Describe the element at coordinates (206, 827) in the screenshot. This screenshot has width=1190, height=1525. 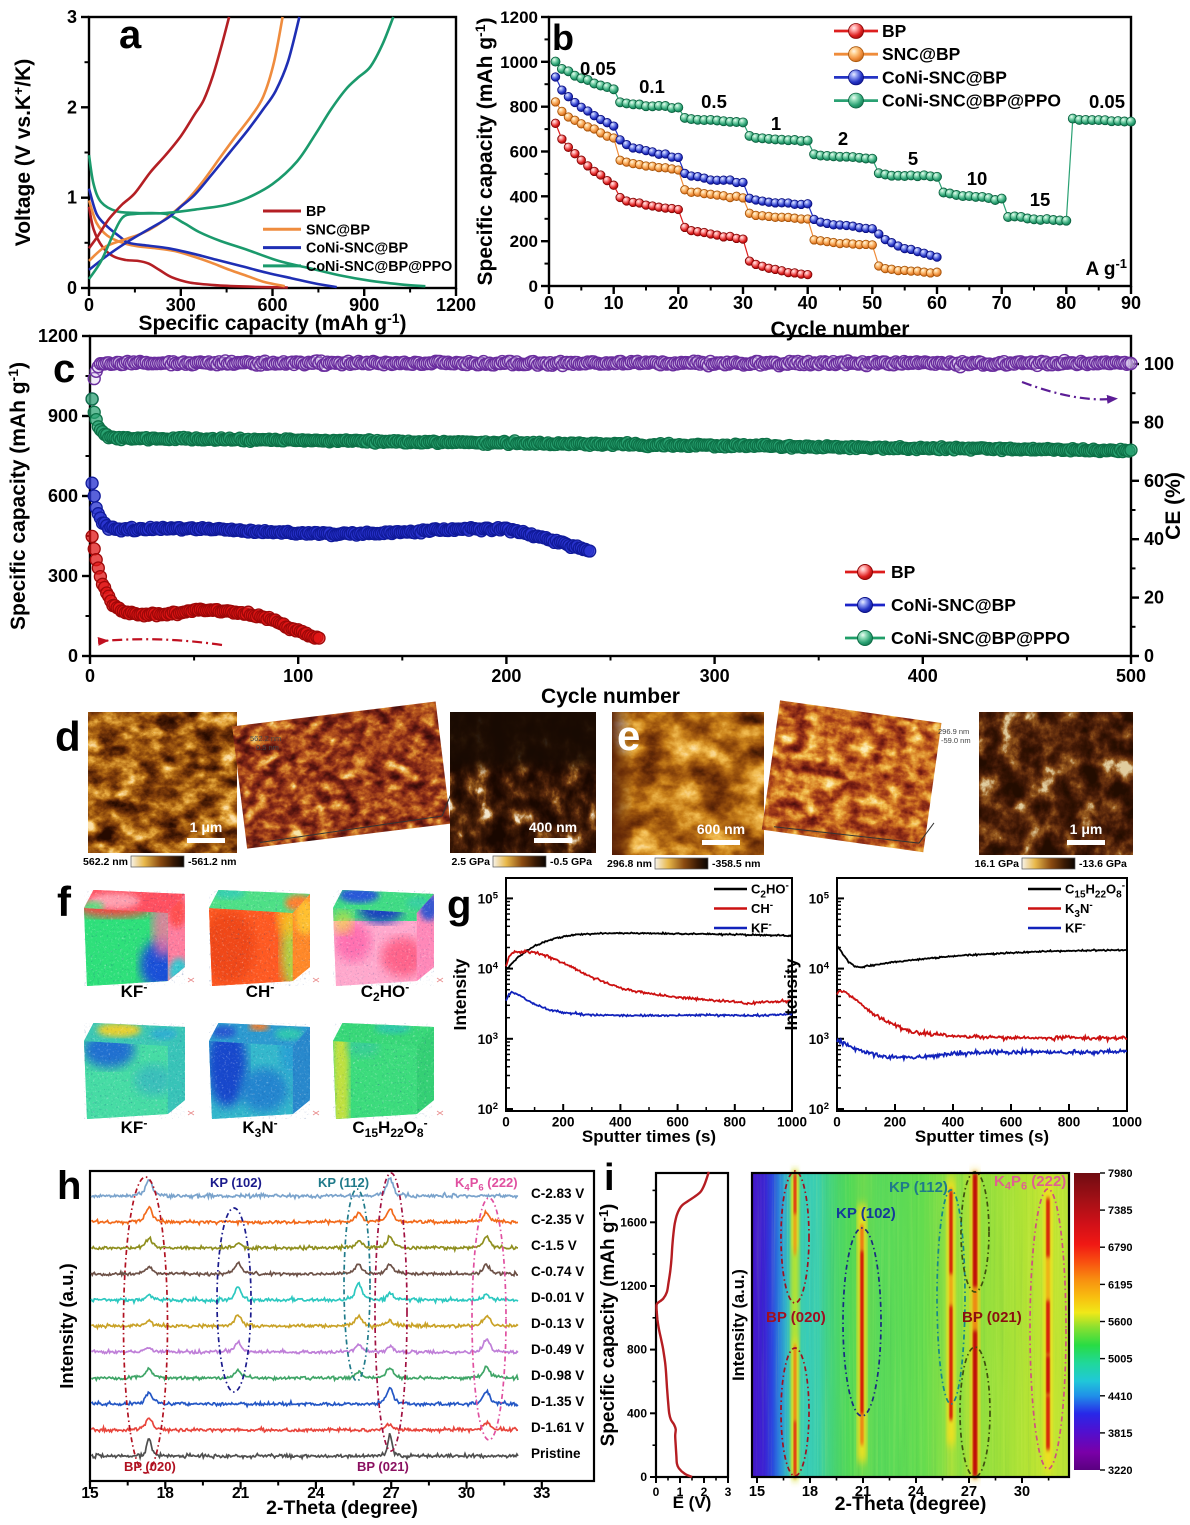
I see `svg-text: 1 μm` at that location.